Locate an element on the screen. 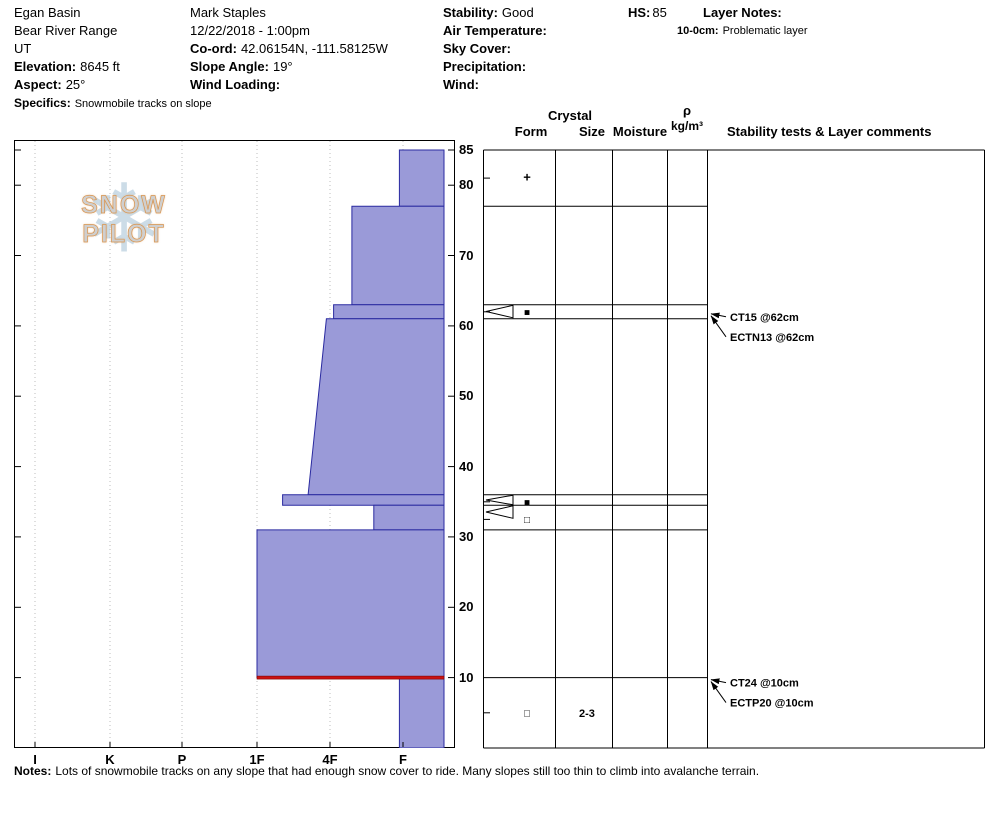  snow-layer-10-0cm is located at coordinates (421, 712).